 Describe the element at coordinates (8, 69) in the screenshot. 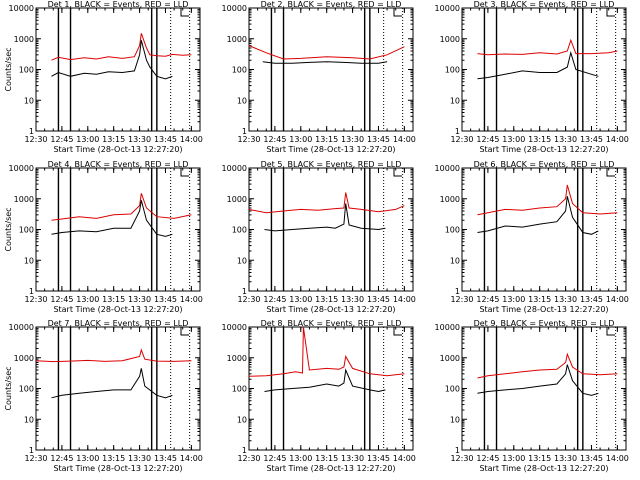

I see `y-axis-label: Counts/sec` at that location.